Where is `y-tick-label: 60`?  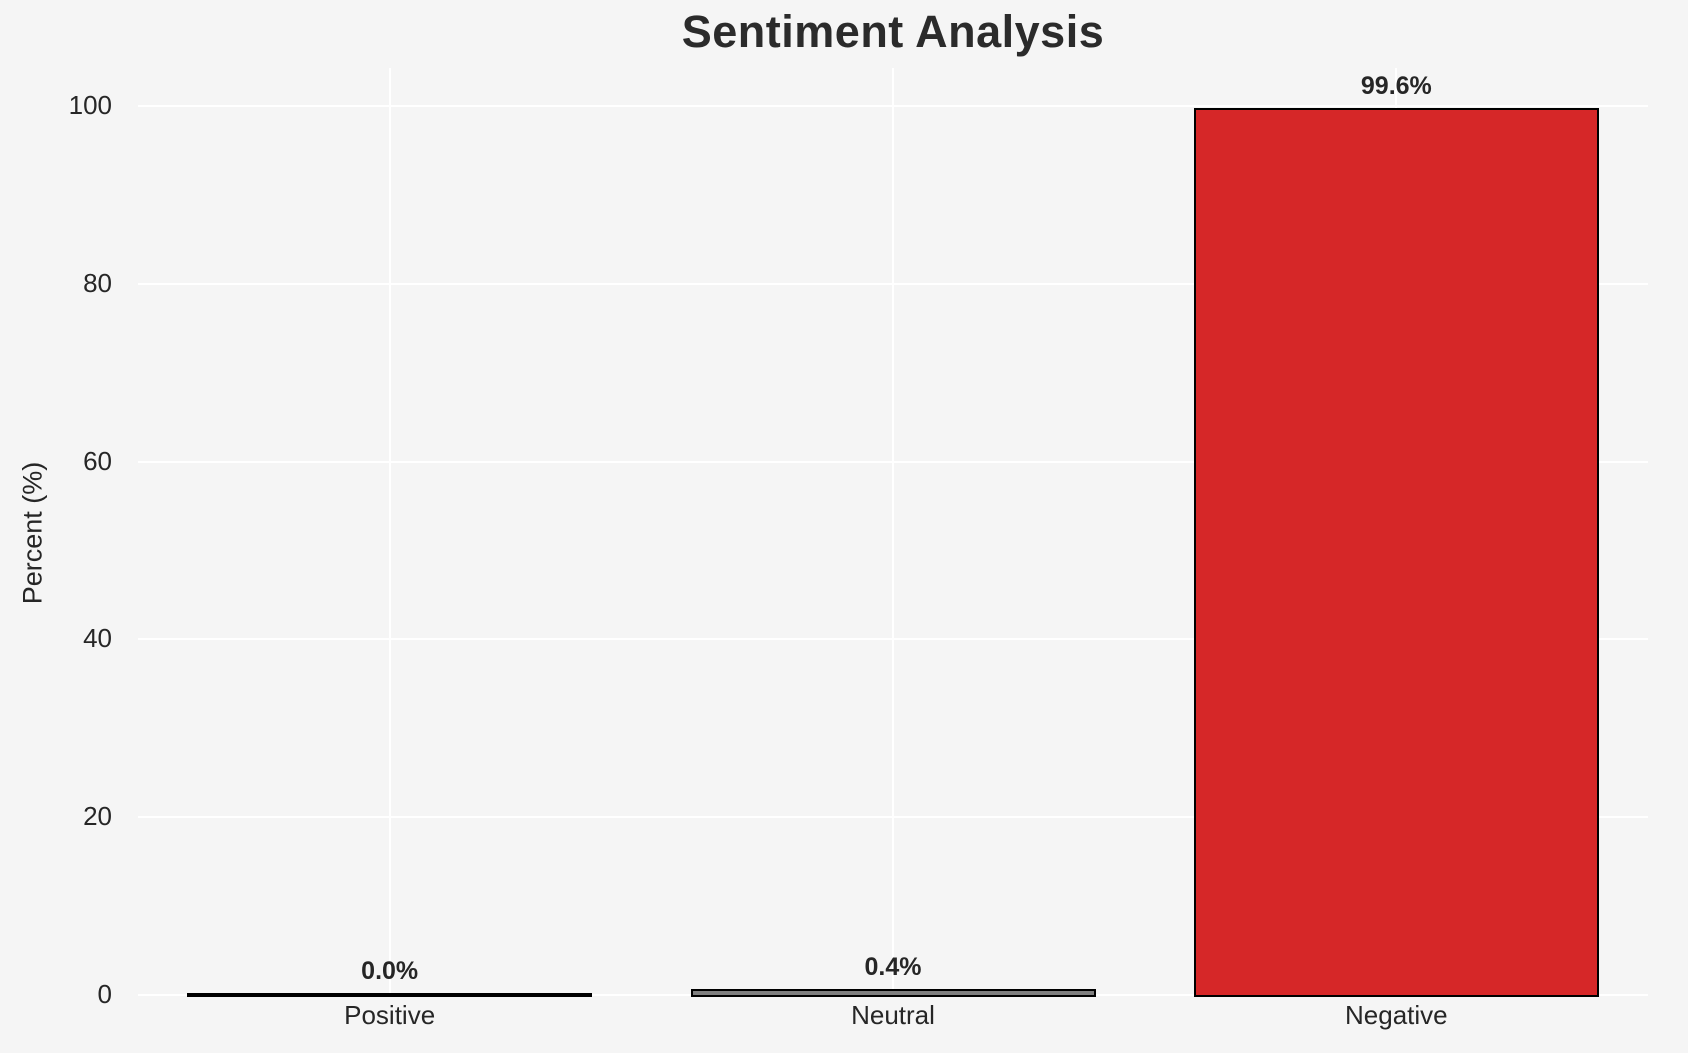 y-tick-label: 60 is located at coordinates (97, 460).